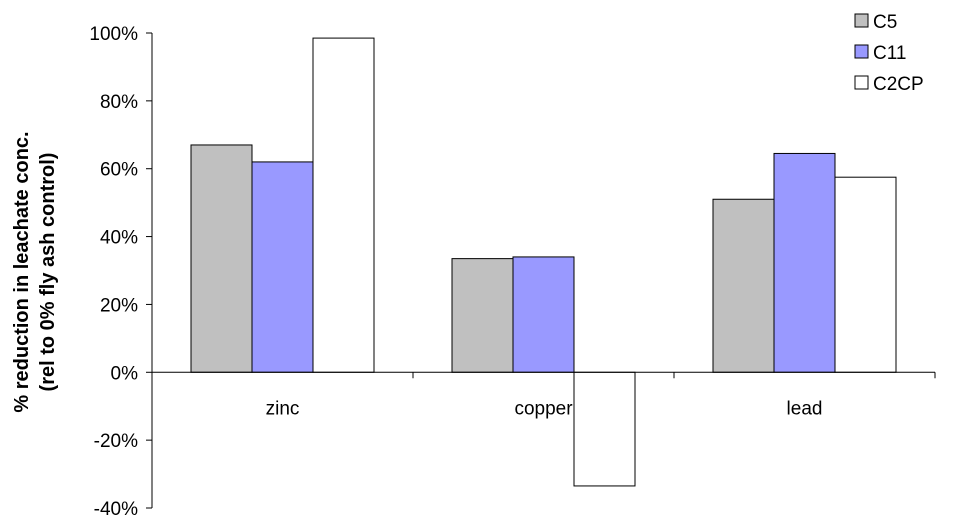 Image resolution: width=957 pixels, height=516 pixels. What do you see at coordinates (543, 395) in the screenshot?
I see `x-axis: zinc copper lead` at bounding box center [543, 395].